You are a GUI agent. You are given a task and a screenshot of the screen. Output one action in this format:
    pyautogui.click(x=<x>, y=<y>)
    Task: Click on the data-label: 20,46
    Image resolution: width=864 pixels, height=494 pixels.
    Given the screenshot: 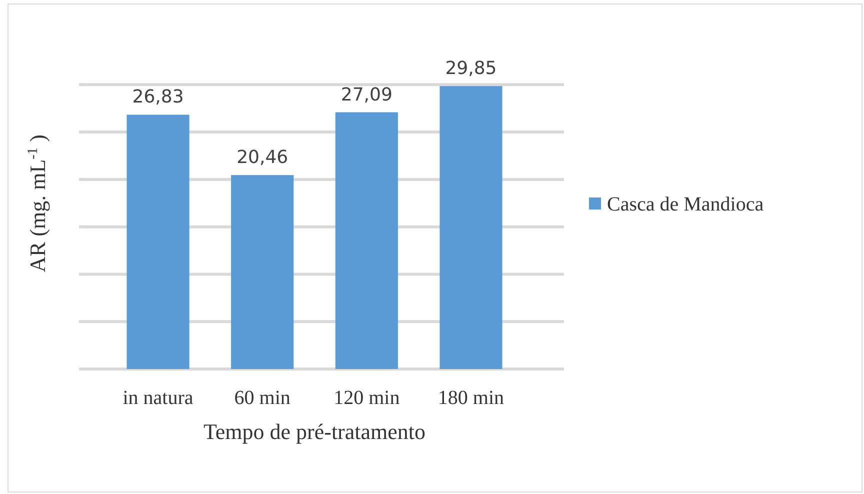 What is the action you would take?
    pyautogui.click(x=262, y=157)
    